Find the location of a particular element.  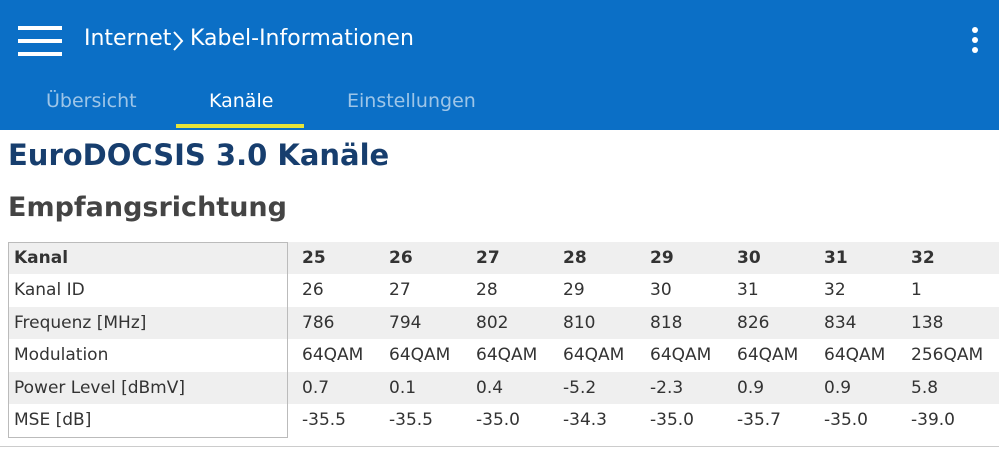

section-title: Empfangsrichtung is located at coordinates (147, 207).